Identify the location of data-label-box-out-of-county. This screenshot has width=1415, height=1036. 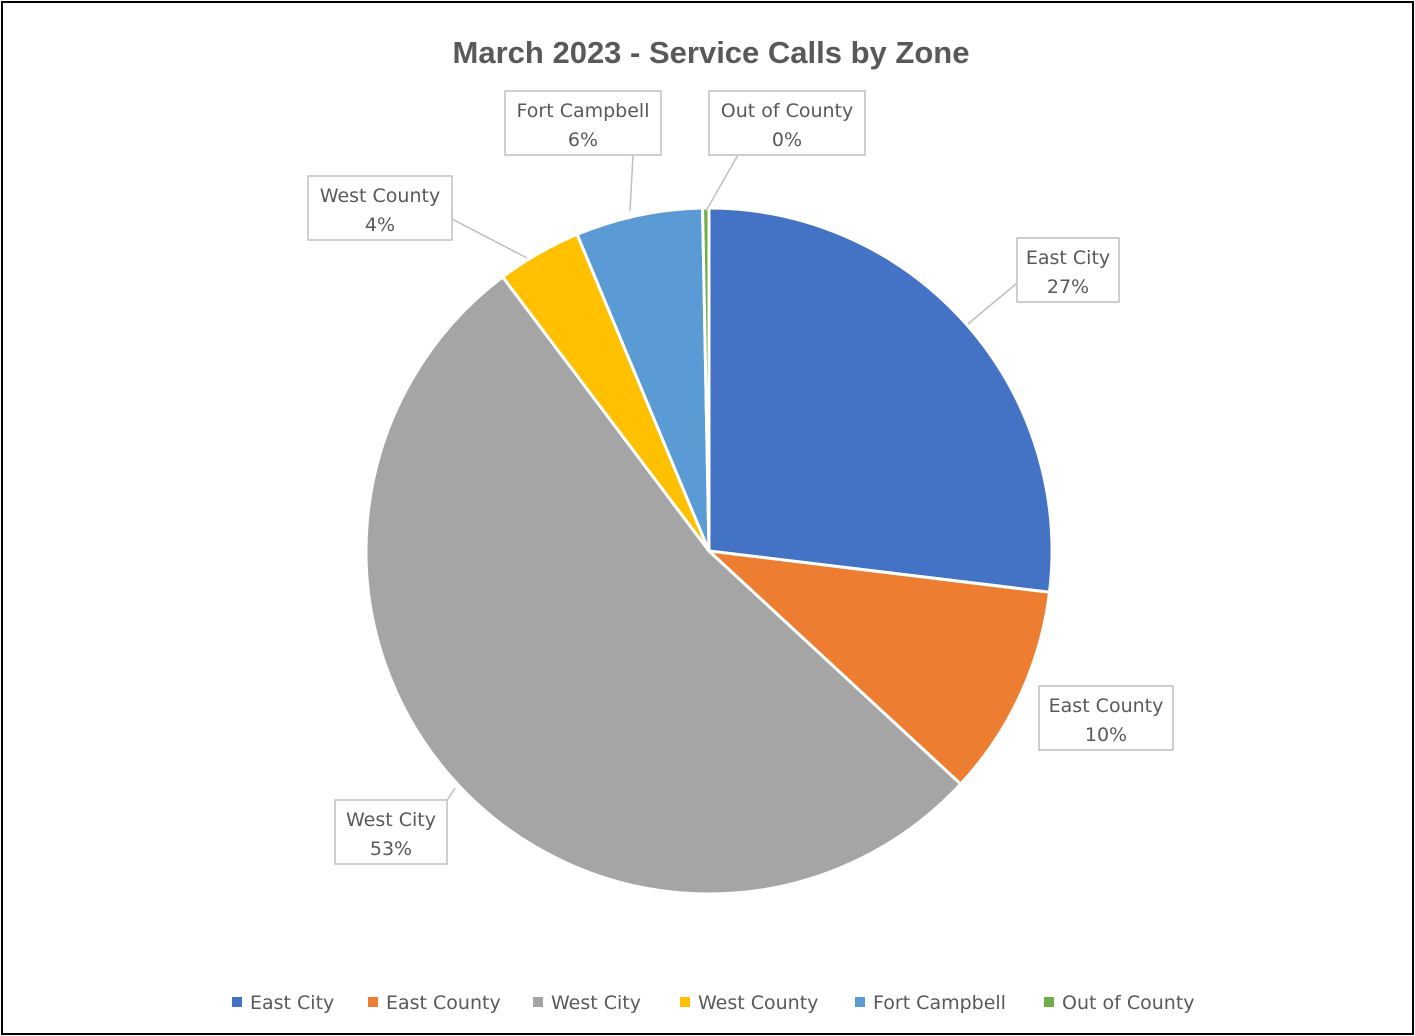
(787, 123).